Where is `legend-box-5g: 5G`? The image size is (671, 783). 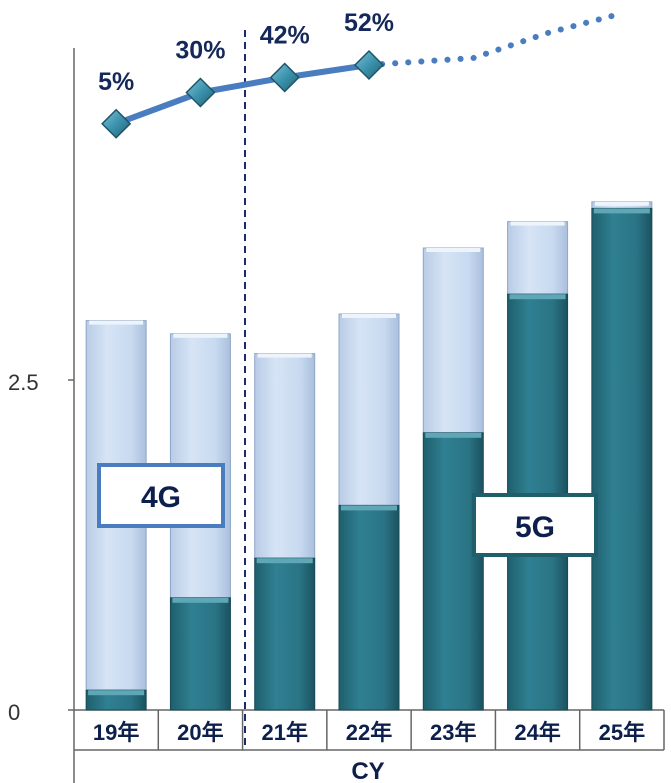
legend-box-5g: 5G is located at coordinates (535, 525).